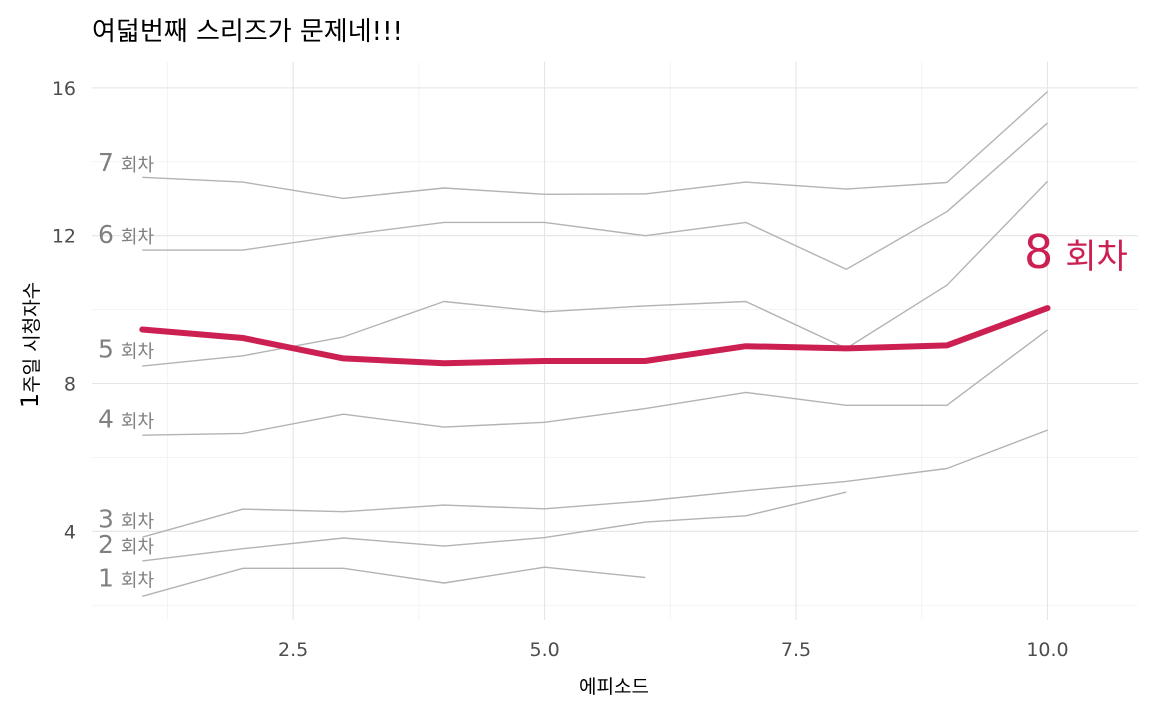 Image resolution: width=1152 pixels, height=711 pixels. Describe the element at coordinates (106, 578) in the screenshot. I see `series-label-number: 1` at that location.